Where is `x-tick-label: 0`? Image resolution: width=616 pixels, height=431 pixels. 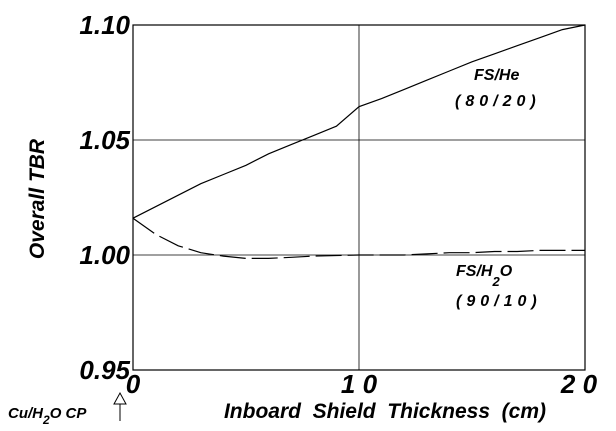
x-tick-label: 0 is located at coordinates (133, 384).